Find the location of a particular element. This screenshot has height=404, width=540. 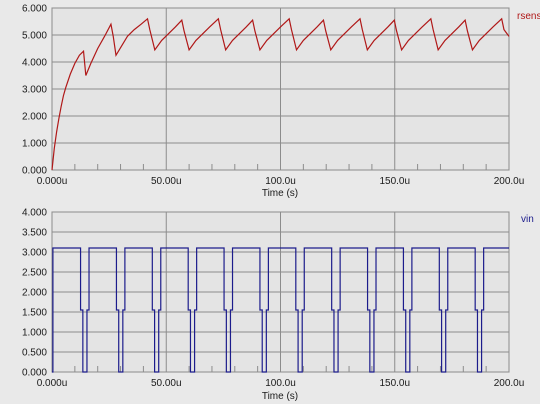

top-y-tick-labels: 0.000 1.000 2.000 3.000 4.000 5.000 6.000 is located at coordinates (34, 90).